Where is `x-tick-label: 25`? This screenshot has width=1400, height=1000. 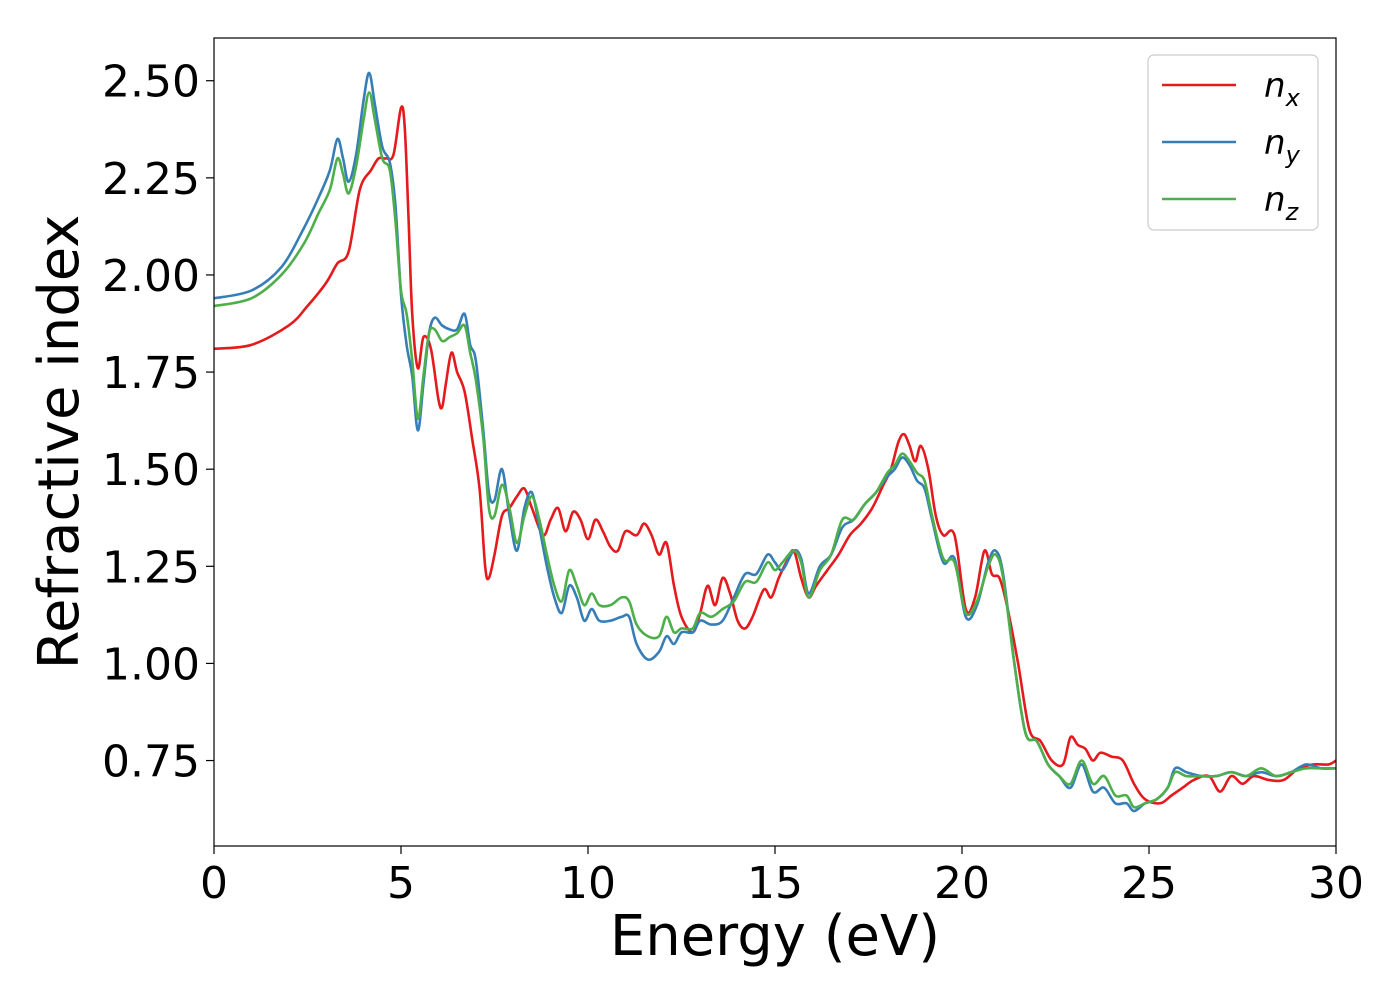
x-tick-label: 25 is located at coordinates (1149, 883).